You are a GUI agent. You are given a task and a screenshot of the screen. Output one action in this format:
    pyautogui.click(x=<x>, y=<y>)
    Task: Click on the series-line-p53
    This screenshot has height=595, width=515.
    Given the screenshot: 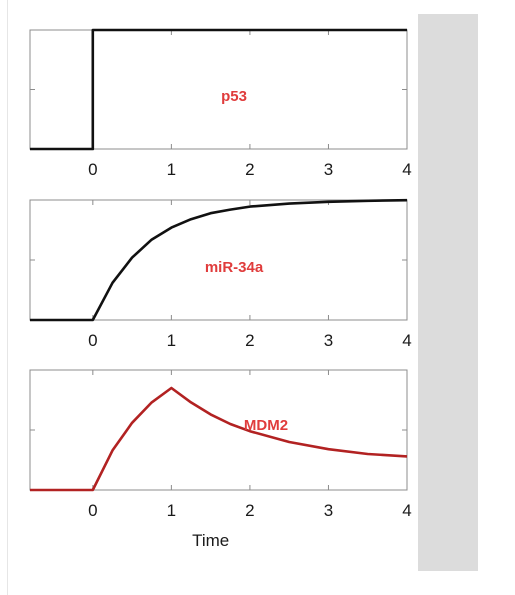 What is the action you would take?
    pyautogui.click(x=218, y=89)
    